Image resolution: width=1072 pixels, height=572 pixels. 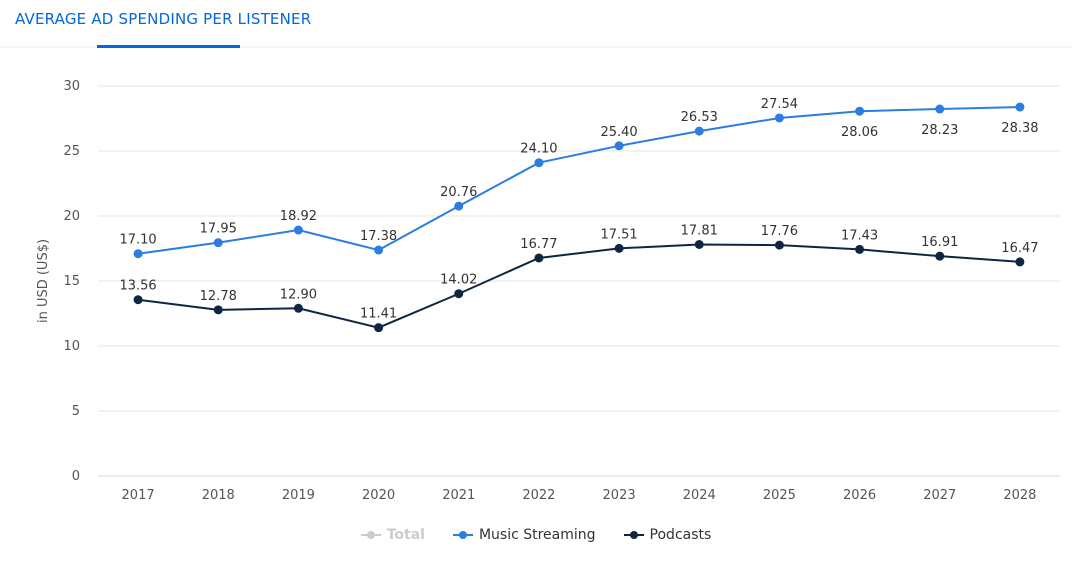 I want to click on data-label: 24.10, so click(x=538, y=149).